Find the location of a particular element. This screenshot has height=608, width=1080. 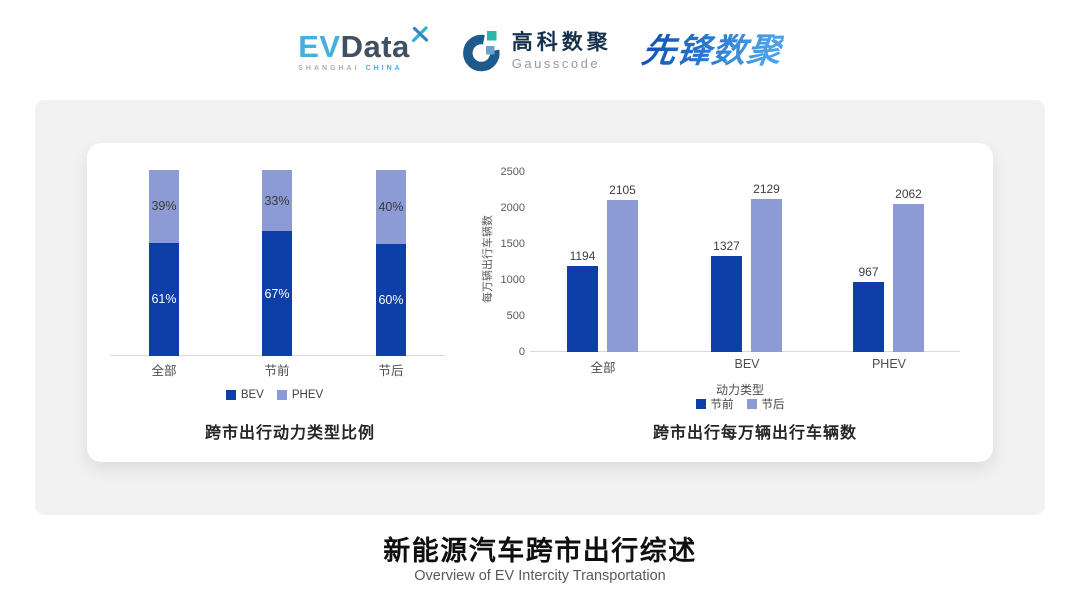

grouped-bar-phev-jieqian: 967 is located at coordinates (868, 308).